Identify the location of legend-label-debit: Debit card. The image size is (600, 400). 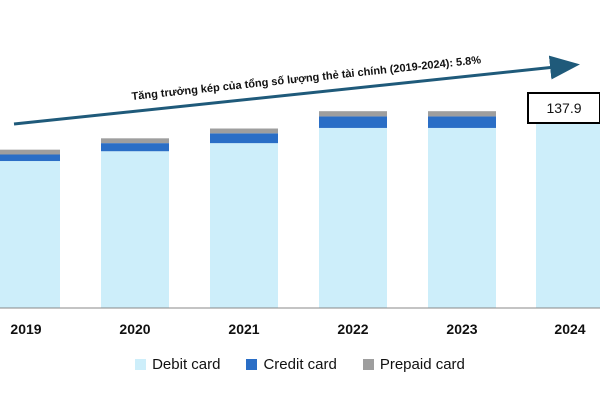
(186, 364).